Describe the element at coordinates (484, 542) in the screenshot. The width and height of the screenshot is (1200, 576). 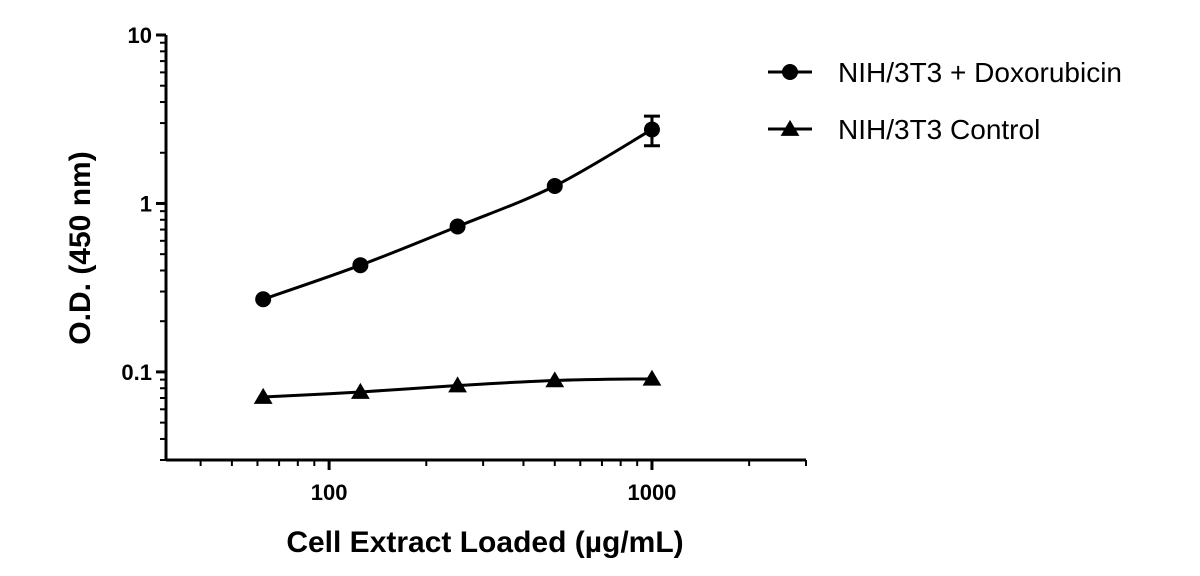
I see `x-axis-title: Cell Extract Loaded (µg/mL)` at that location.